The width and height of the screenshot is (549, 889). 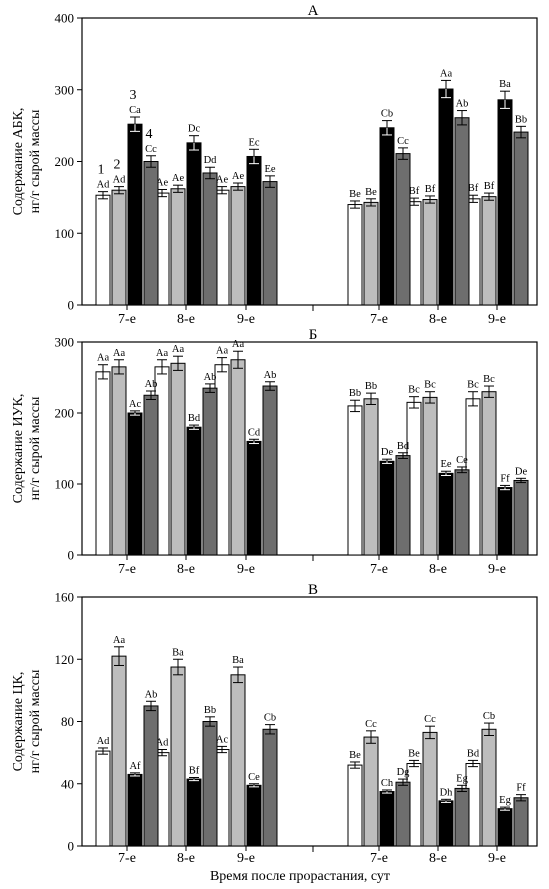 I want to click on series-number: 4, so click(x=149, y=134).